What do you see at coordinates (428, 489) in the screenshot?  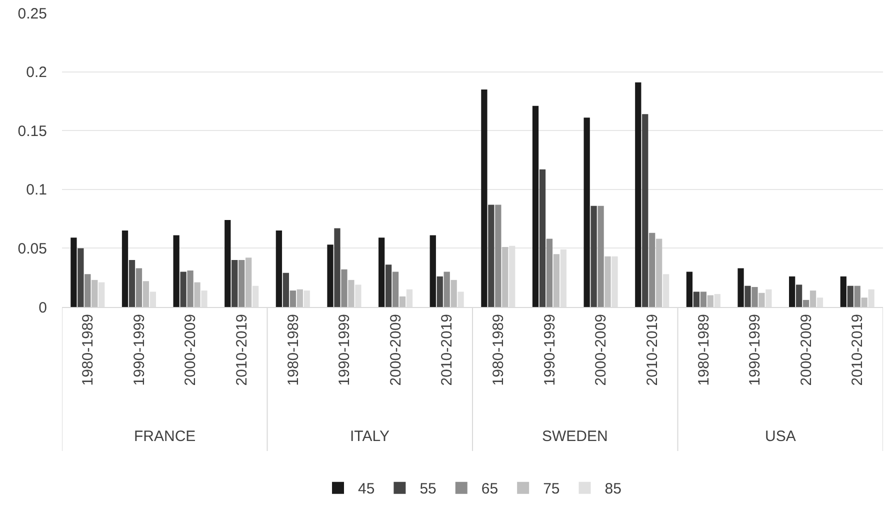 I see `legend-label: 55` at bounding box center [428, 489].